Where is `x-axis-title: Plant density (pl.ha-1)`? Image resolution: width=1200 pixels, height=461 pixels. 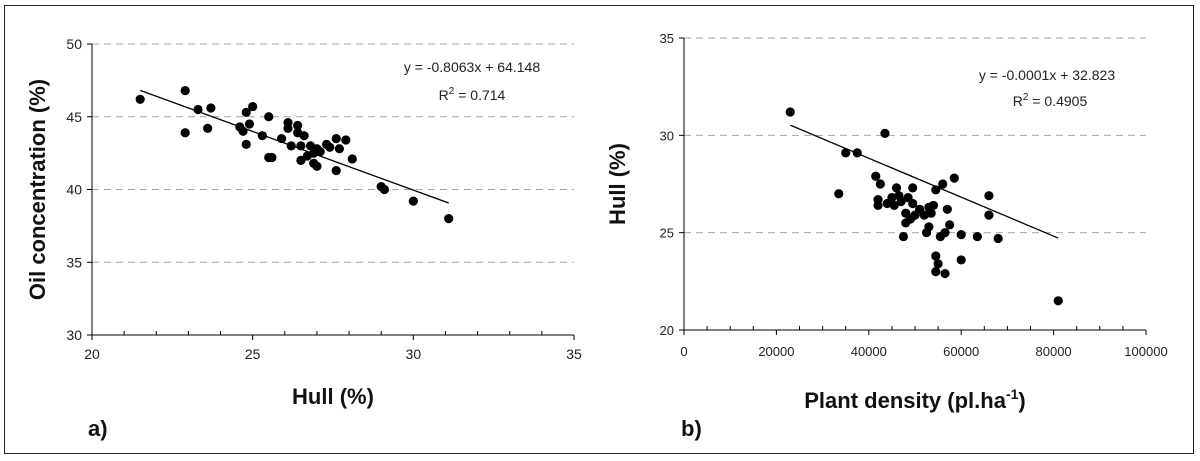 x-axis-title: Plant density (pl.ha-1) is located at coordinates (914, 399).